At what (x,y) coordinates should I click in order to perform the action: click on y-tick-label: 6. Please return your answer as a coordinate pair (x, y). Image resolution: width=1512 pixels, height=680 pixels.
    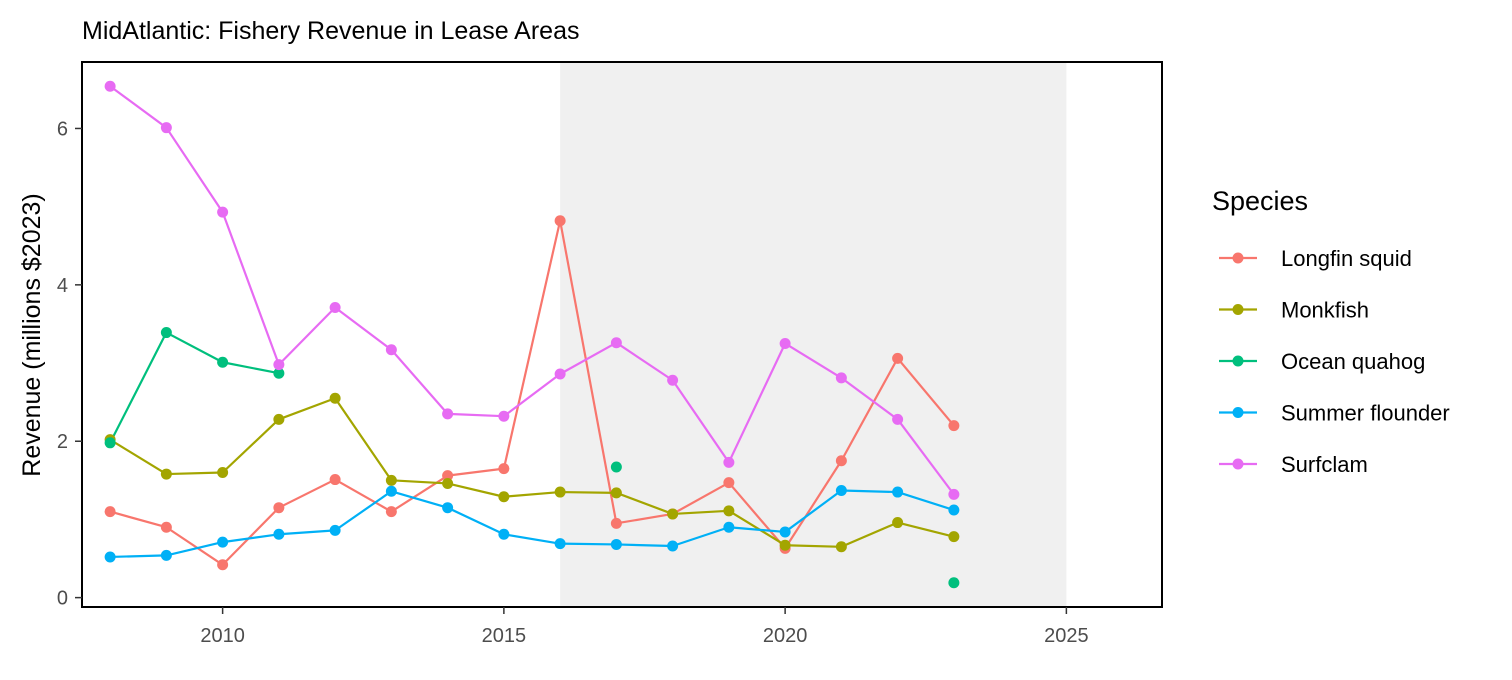
    Looking at the image, I should click on (62, 129).